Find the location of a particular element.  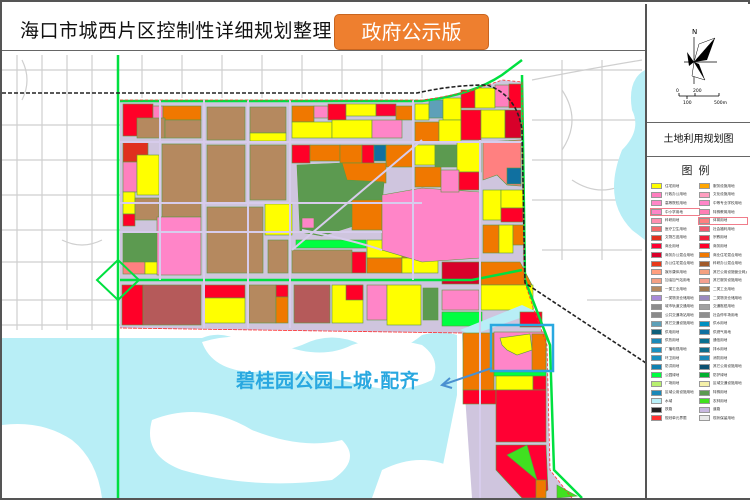

legend-row: 文物古迹用地 宗教用地 is located at coordinates (699, 238).